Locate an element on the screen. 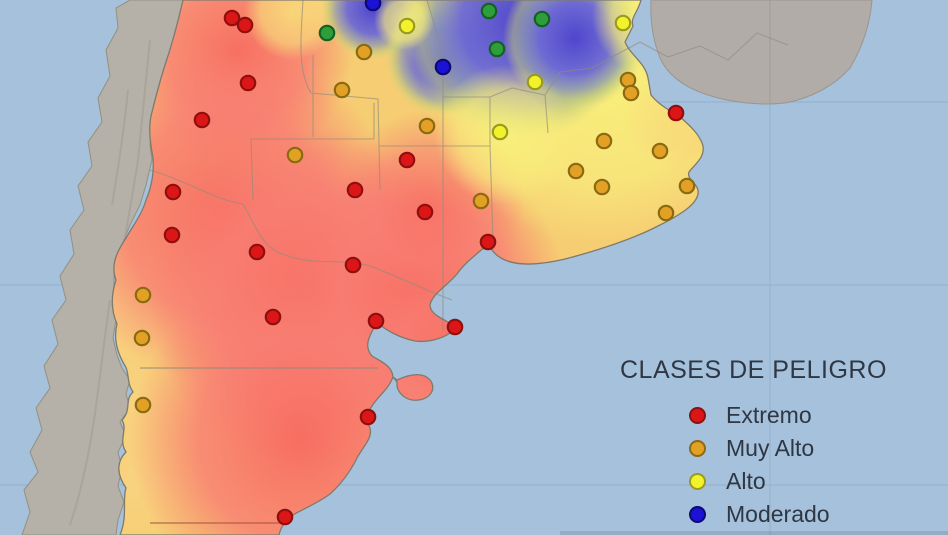 The width and height of the screenshot is (948, 535). uruguay-brazil-landmass is located at coordinates (761, 52).